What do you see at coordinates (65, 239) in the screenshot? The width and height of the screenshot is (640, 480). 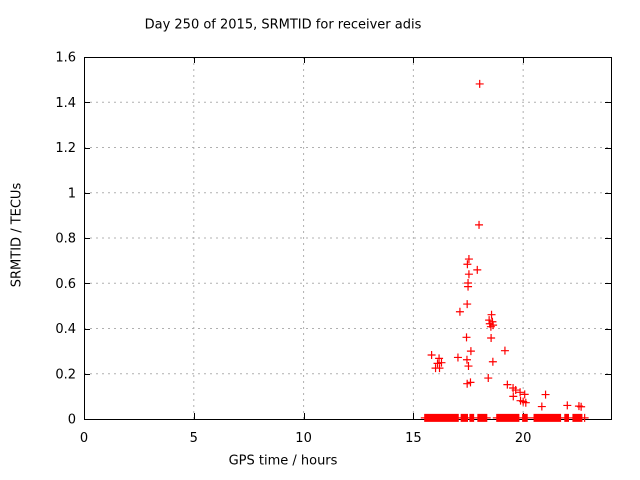 I see `y-tick-label: 0.8` at bounding box center [65, 239].